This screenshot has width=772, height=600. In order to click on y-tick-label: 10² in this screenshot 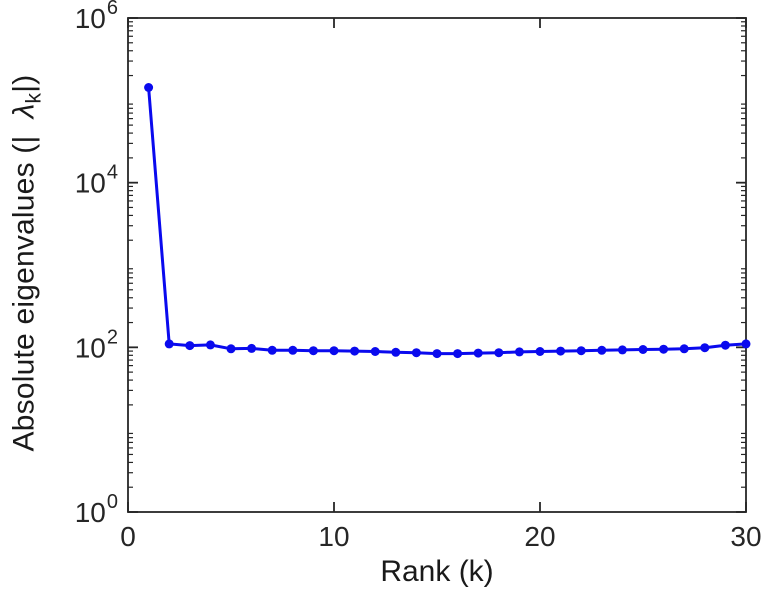, I will do `click(96, 344)`.